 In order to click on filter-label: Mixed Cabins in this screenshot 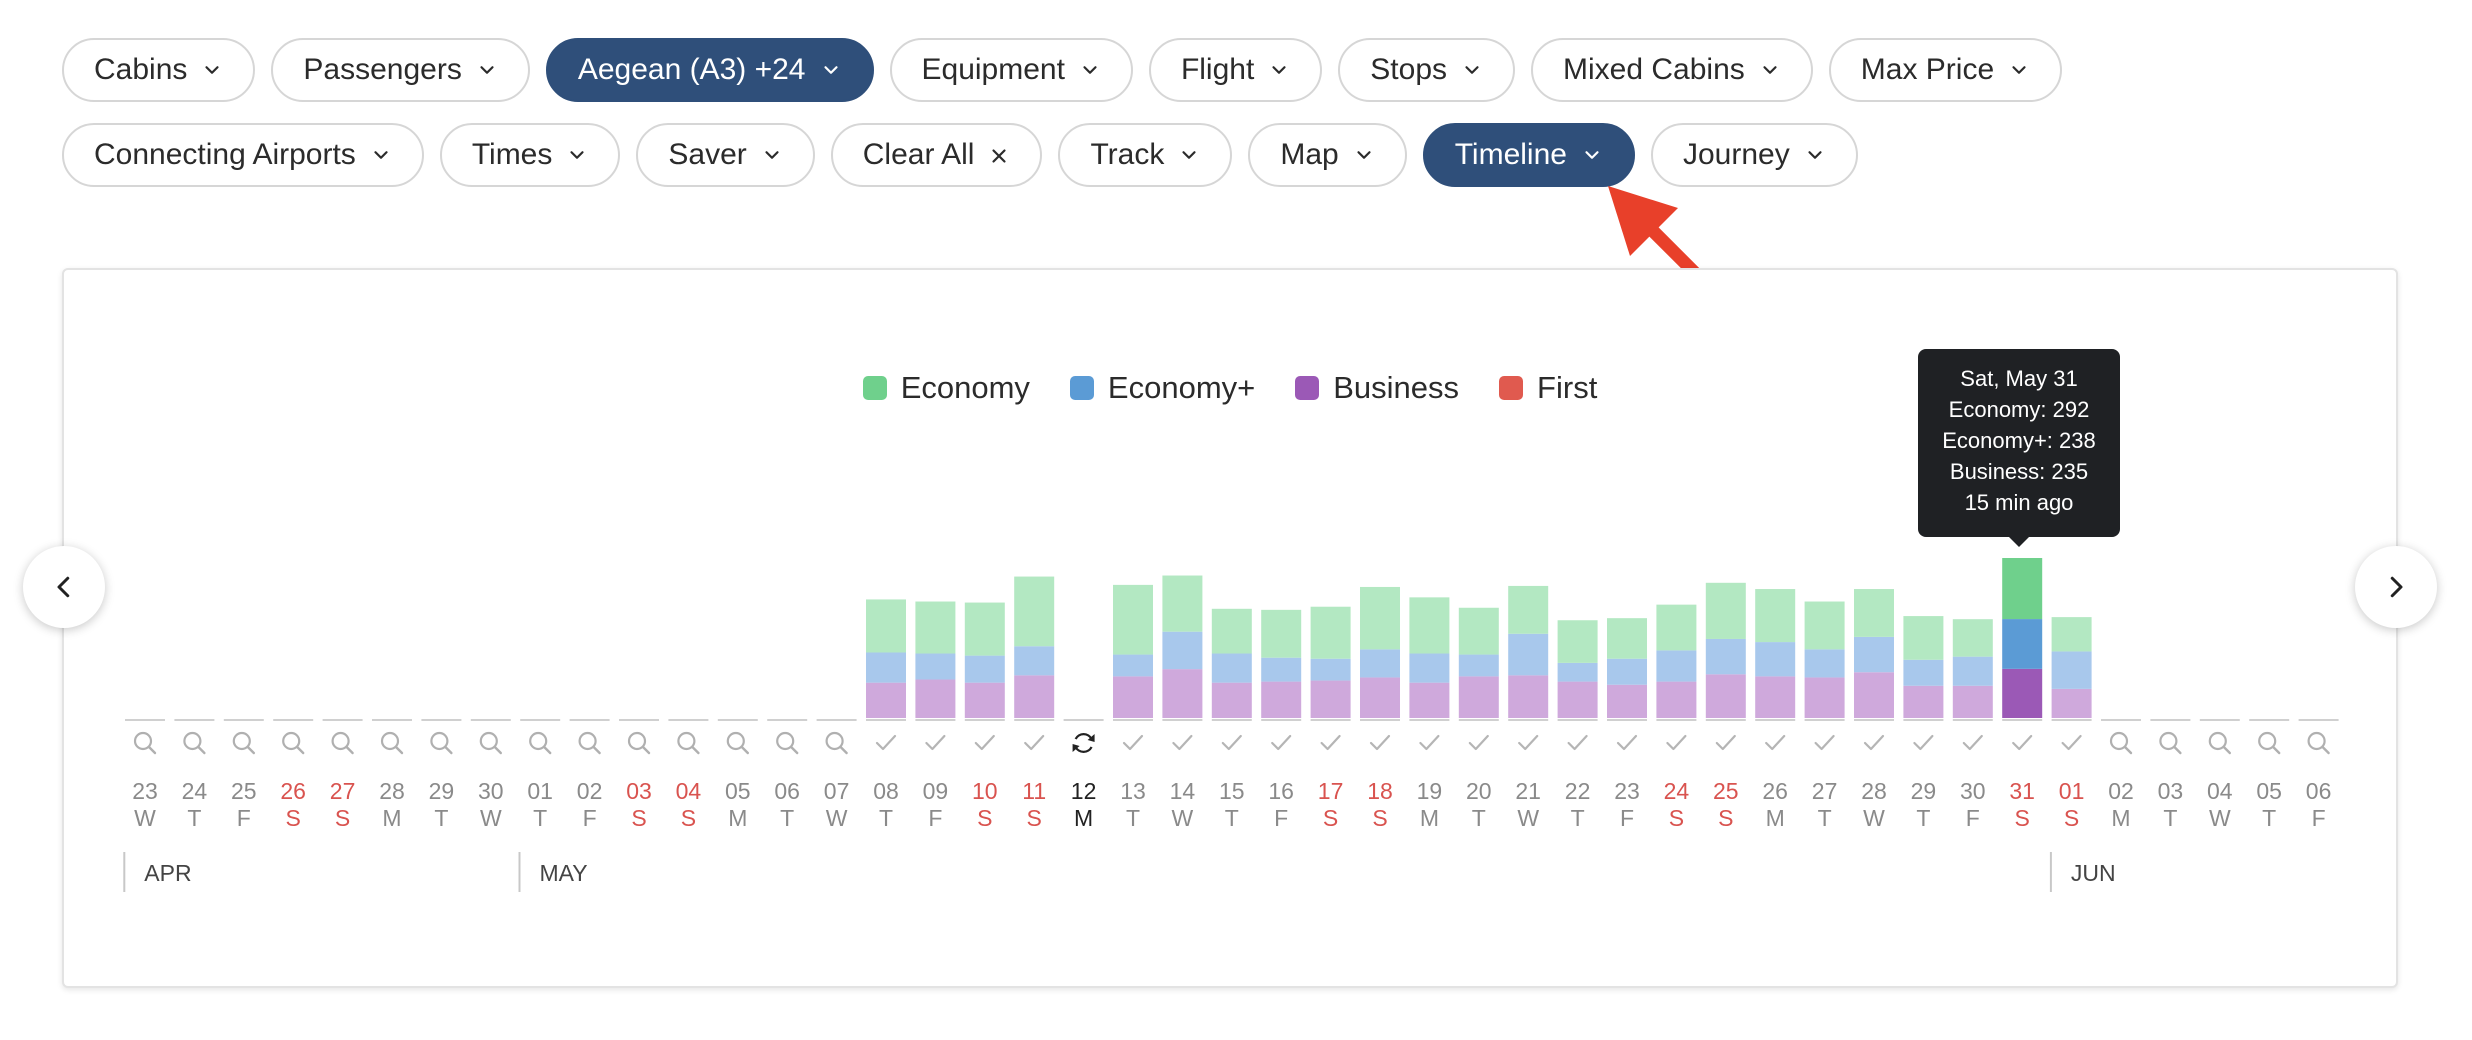, I will do `click(1654, 69)`.